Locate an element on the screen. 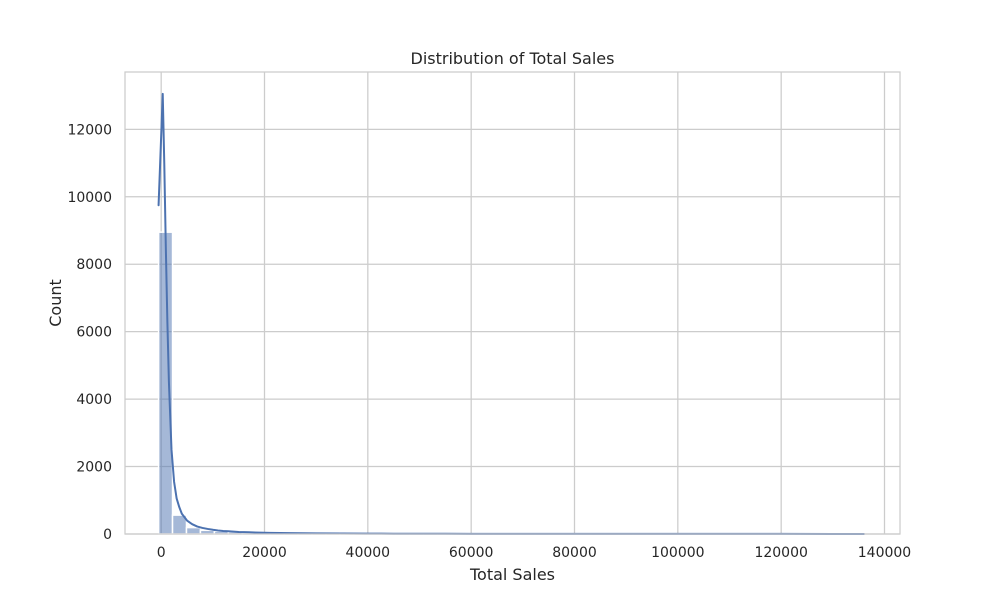  x-tick-label: 80000 is located at coordinates (574, 553).